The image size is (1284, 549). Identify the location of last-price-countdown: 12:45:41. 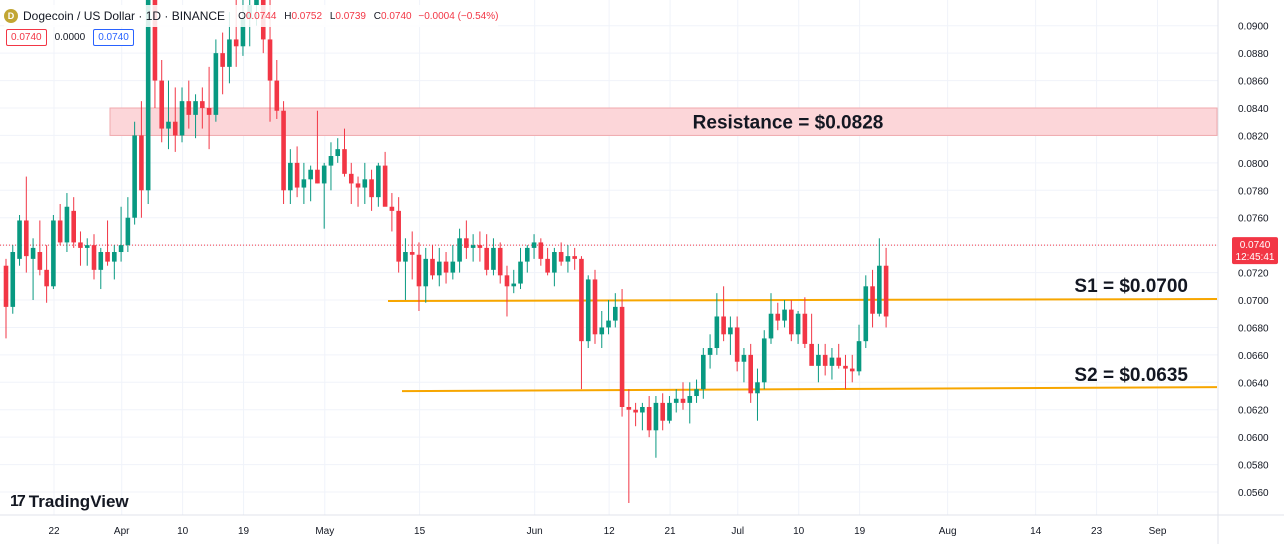
(1255, 257).